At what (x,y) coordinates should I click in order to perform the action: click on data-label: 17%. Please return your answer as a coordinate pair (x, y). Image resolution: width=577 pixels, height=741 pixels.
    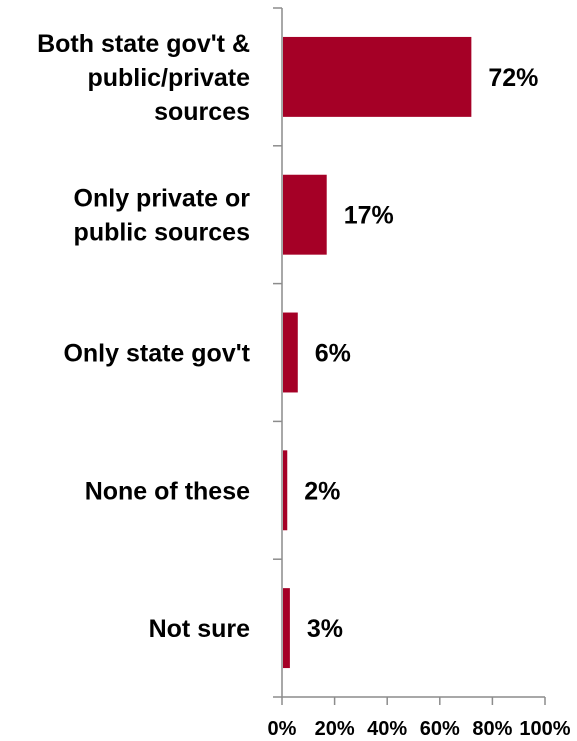
    Looking at the image, I should click on (369, 216).